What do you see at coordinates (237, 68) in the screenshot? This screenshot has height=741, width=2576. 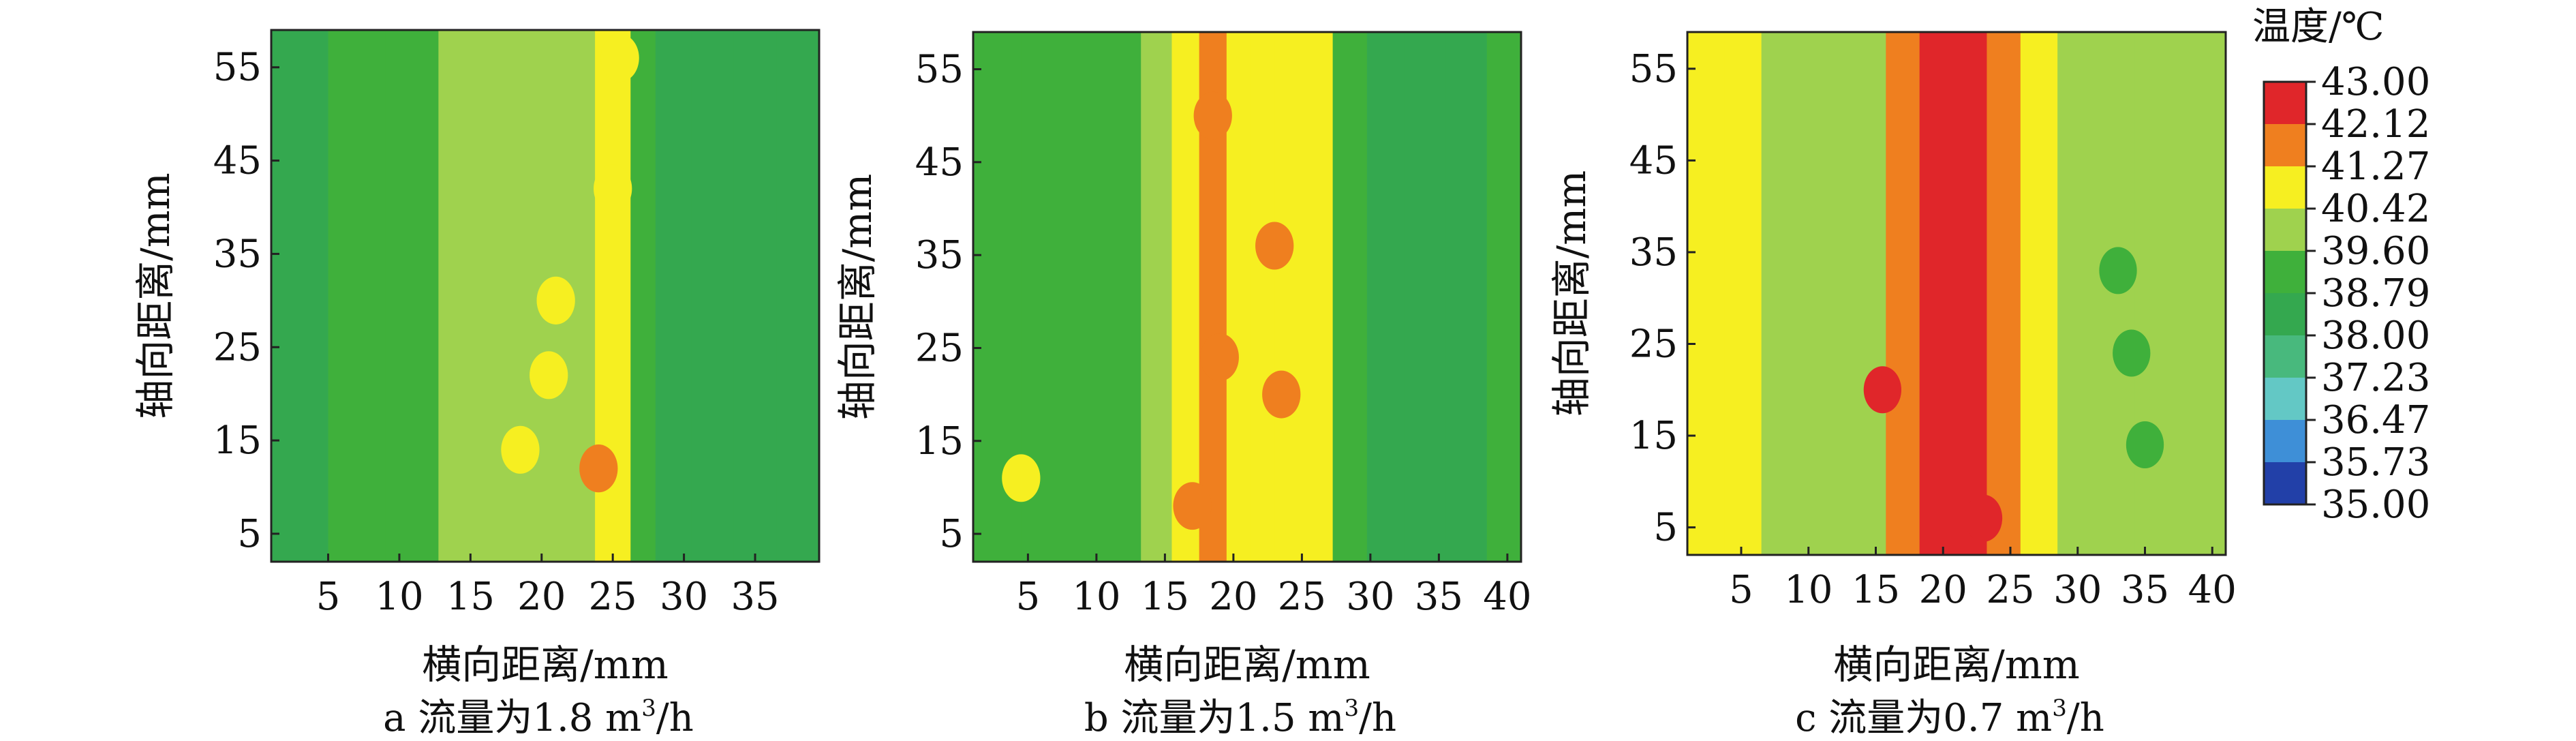 I see `y-tick-label: 55` at bounding box center [237, 68].